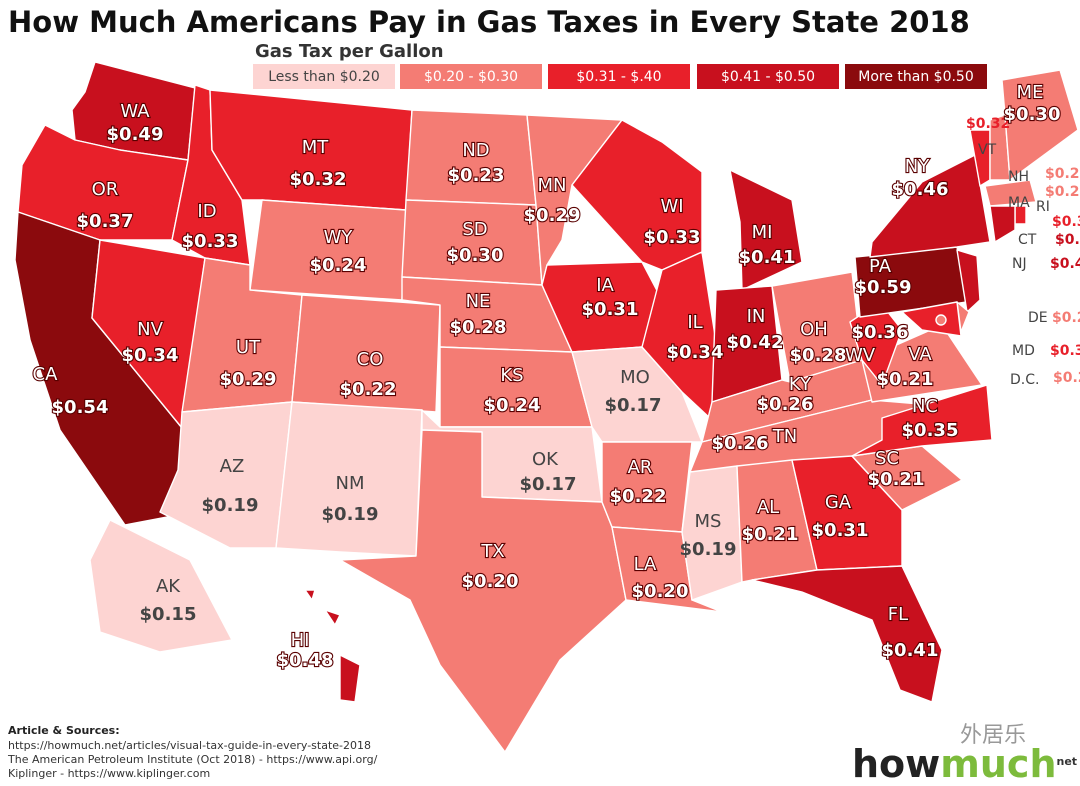 This screenshot has height=786, width=1080. Describe the element at coordinates (1038, 318) in the screenshot. I see `state-code: DE` at that location.